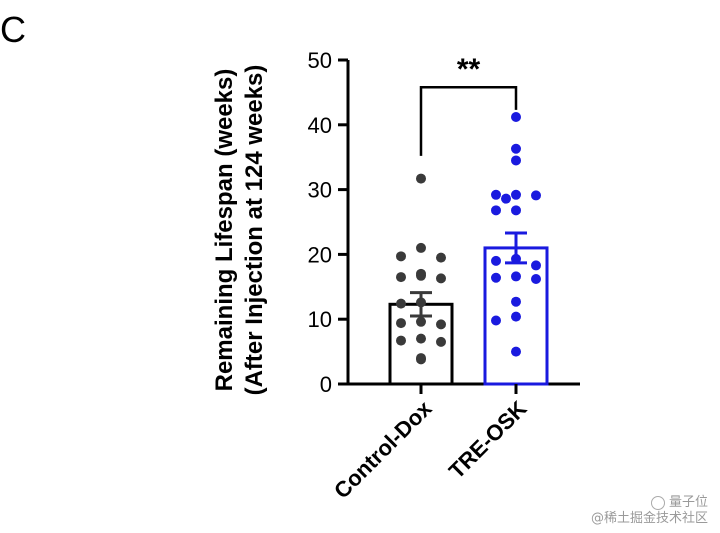 This screenshot has height=533, width=720. What do you see at coordinates (688, 502) in the screenshot?
I see `watermark-line1: 量子位` at bounding box center [688, 502].